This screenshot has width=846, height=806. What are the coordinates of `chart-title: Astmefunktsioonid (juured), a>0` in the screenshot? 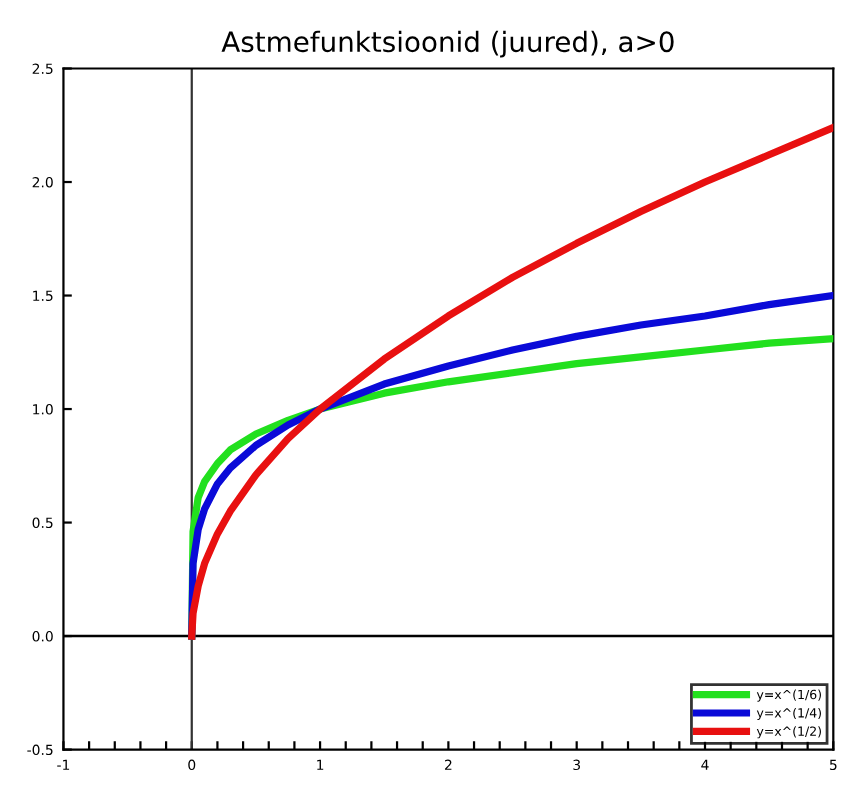 It's located at (447, 44).